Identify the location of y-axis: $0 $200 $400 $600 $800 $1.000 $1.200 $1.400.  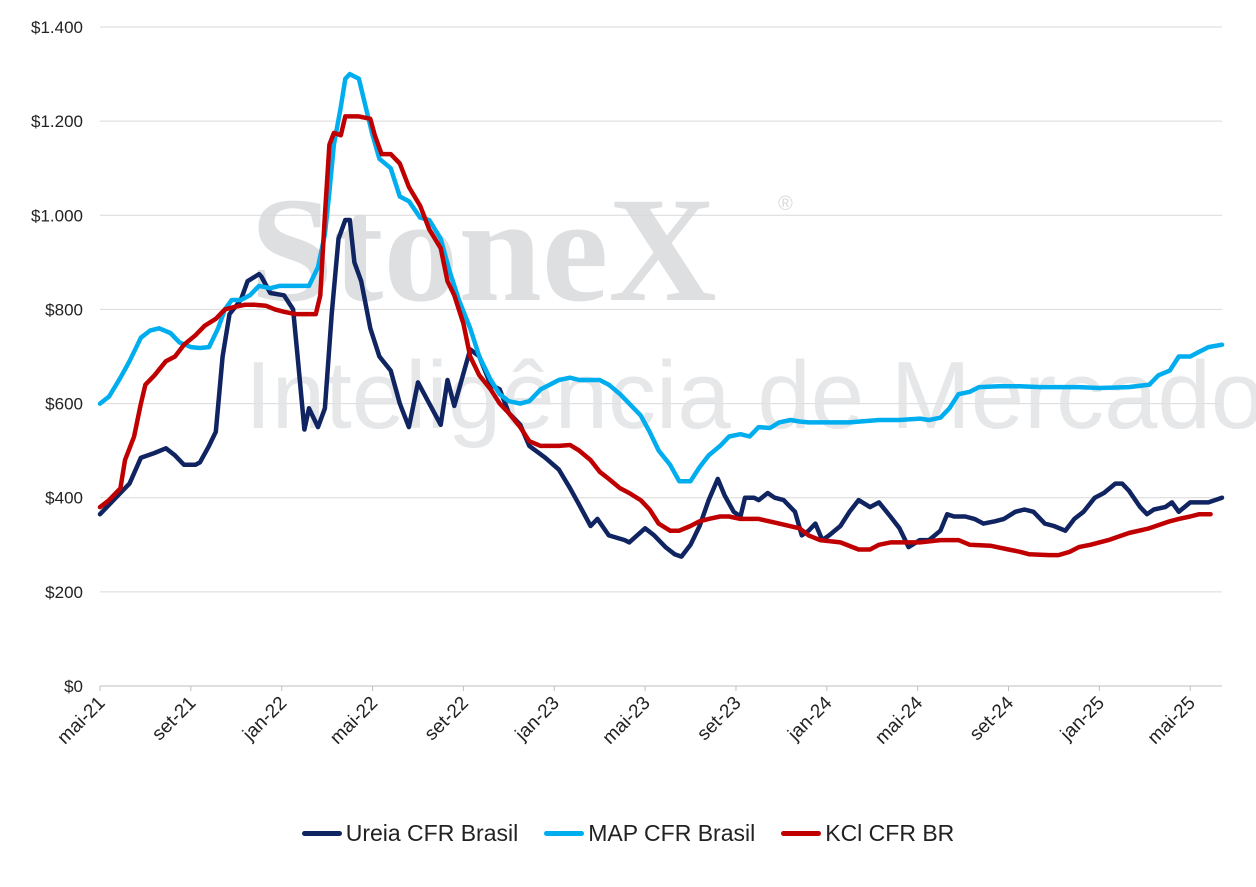
(57, 357).